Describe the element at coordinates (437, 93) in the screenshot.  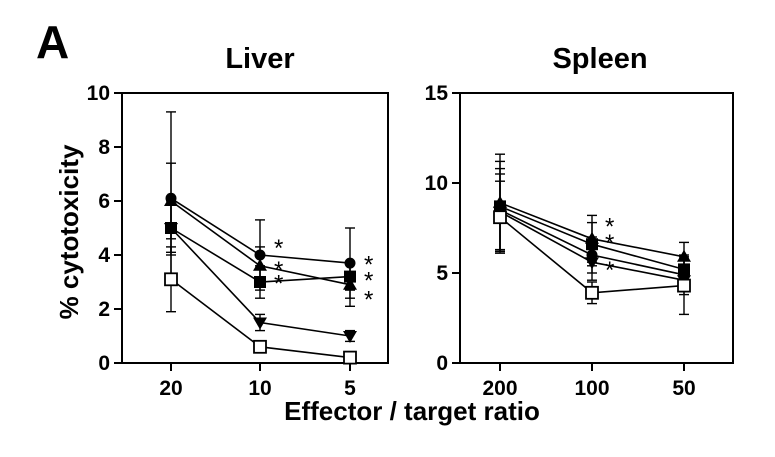
I see `spleen-ytick-label: 15` at that location.